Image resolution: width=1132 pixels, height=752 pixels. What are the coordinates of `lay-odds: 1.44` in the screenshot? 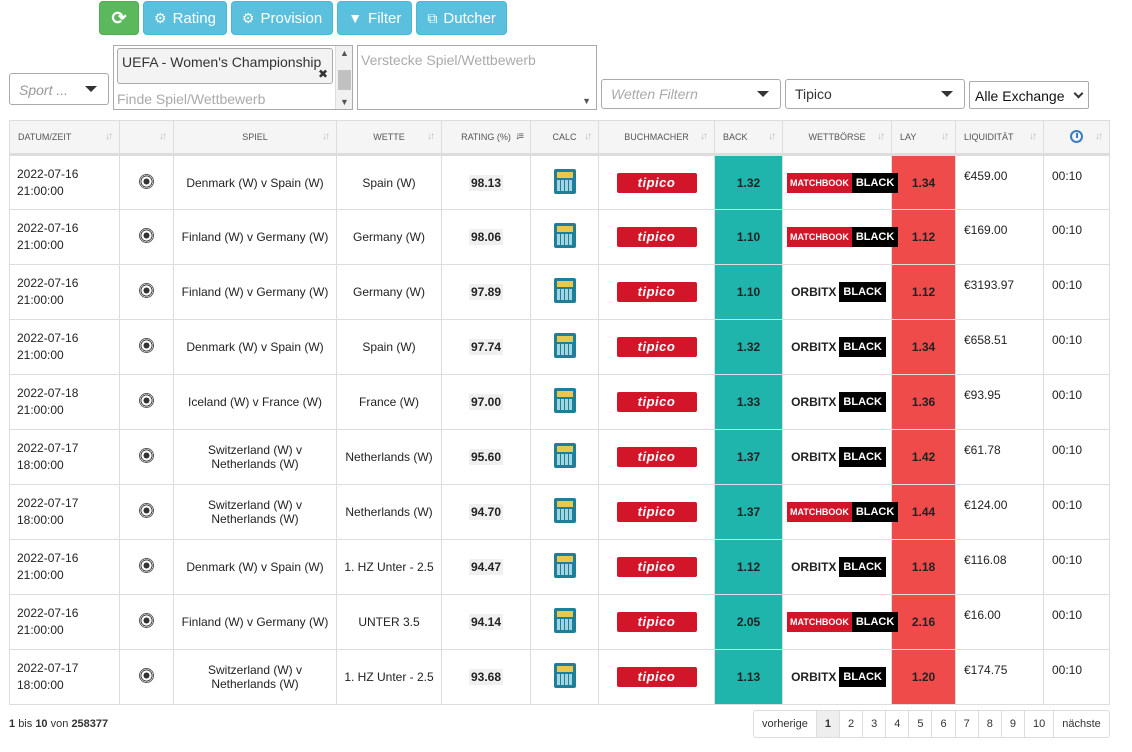 It's located at (923, 512).